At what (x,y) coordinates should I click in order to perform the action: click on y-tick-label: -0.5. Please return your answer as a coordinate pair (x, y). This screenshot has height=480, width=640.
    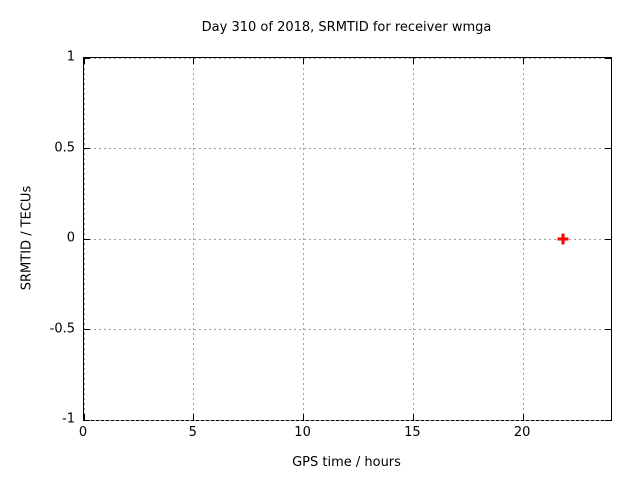
    Looking at the image, I should click on (62, 328).